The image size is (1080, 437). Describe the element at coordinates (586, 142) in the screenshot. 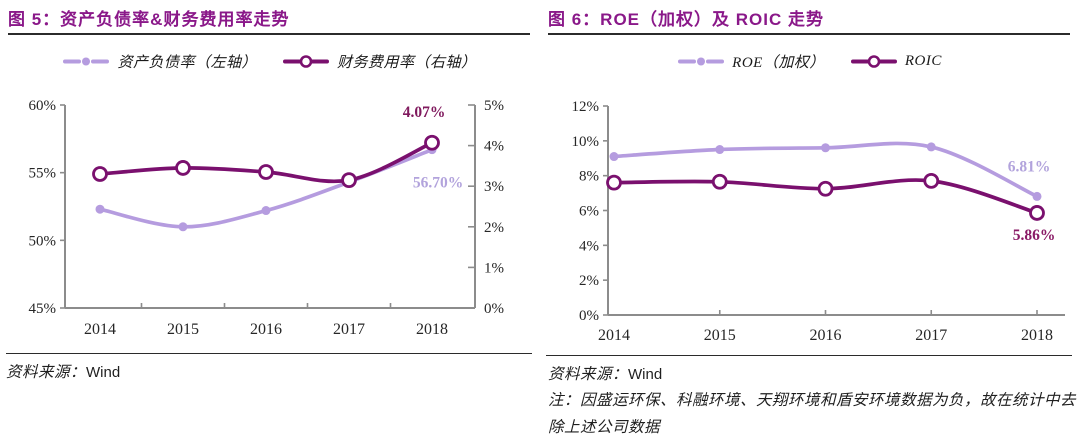

I see `y-axis-label: 10%` at that location.